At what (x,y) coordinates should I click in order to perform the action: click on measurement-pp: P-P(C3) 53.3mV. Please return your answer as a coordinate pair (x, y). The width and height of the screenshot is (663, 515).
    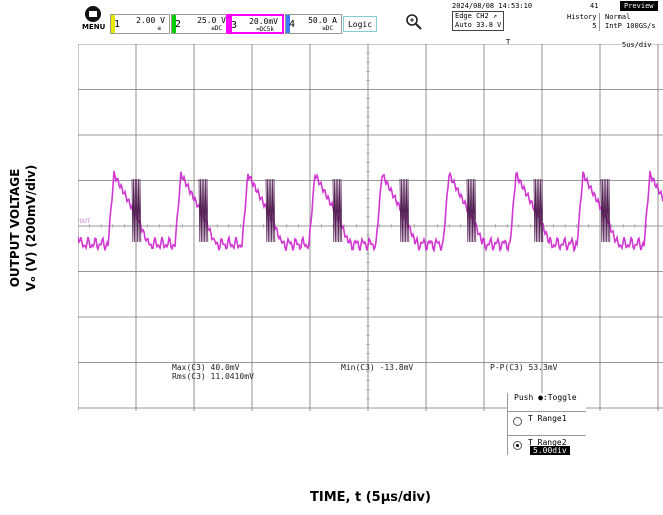
    Looking at the image, I should click on (524, 367).